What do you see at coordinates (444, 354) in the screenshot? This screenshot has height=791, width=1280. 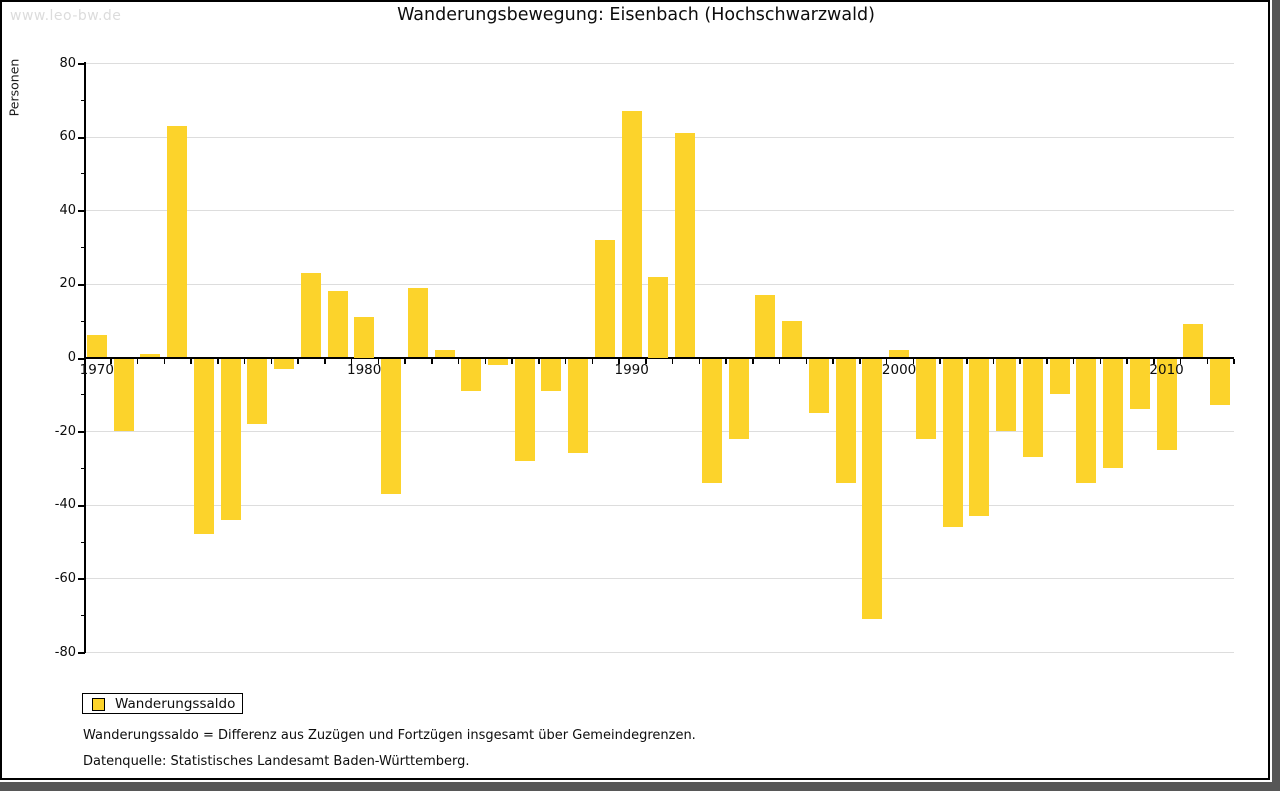 I see `bar-1983` at bounding box center [444, 354].